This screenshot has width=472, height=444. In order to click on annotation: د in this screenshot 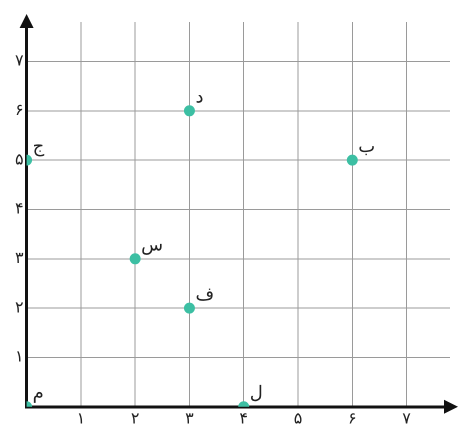, I will do `click(199, 97)`.